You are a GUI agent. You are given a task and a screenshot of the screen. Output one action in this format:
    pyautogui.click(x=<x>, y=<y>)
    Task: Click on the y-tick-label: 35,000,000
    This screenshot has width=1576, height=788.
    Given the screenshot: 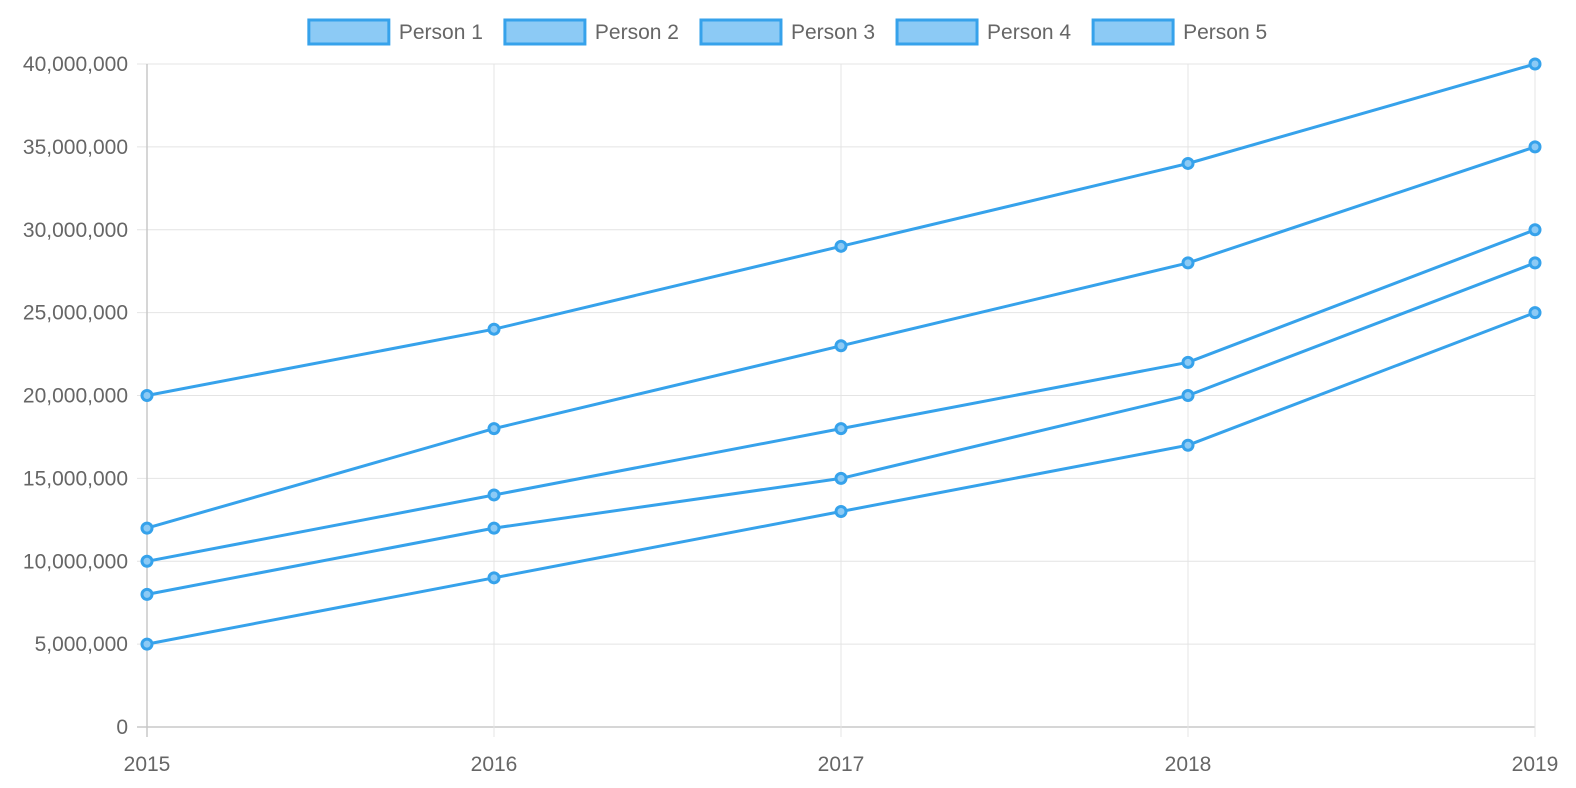 What is the action you would take?
    pyautogui.click(x=75, y=147)
    